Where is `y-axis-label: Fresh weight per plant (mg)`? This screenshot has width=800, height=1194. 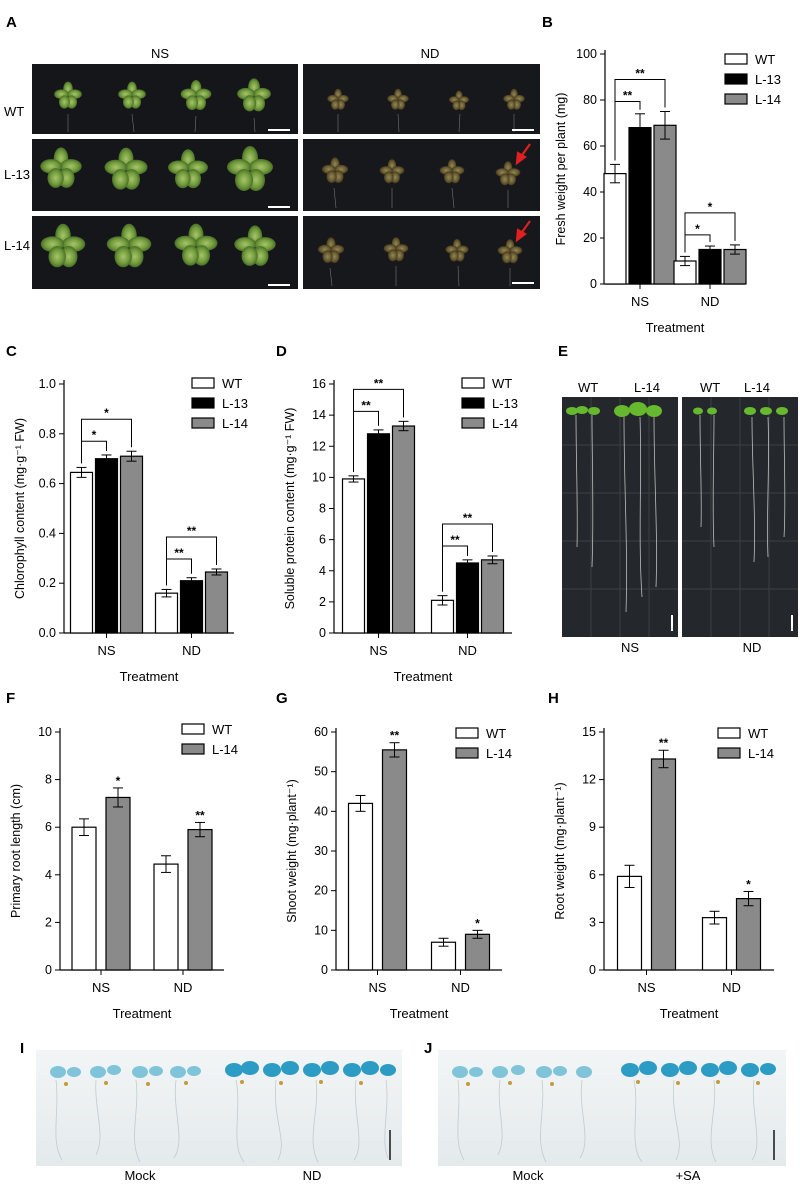 y-axis-label: Fresh weight per plant (mg) is located at coordinates (561, 169).